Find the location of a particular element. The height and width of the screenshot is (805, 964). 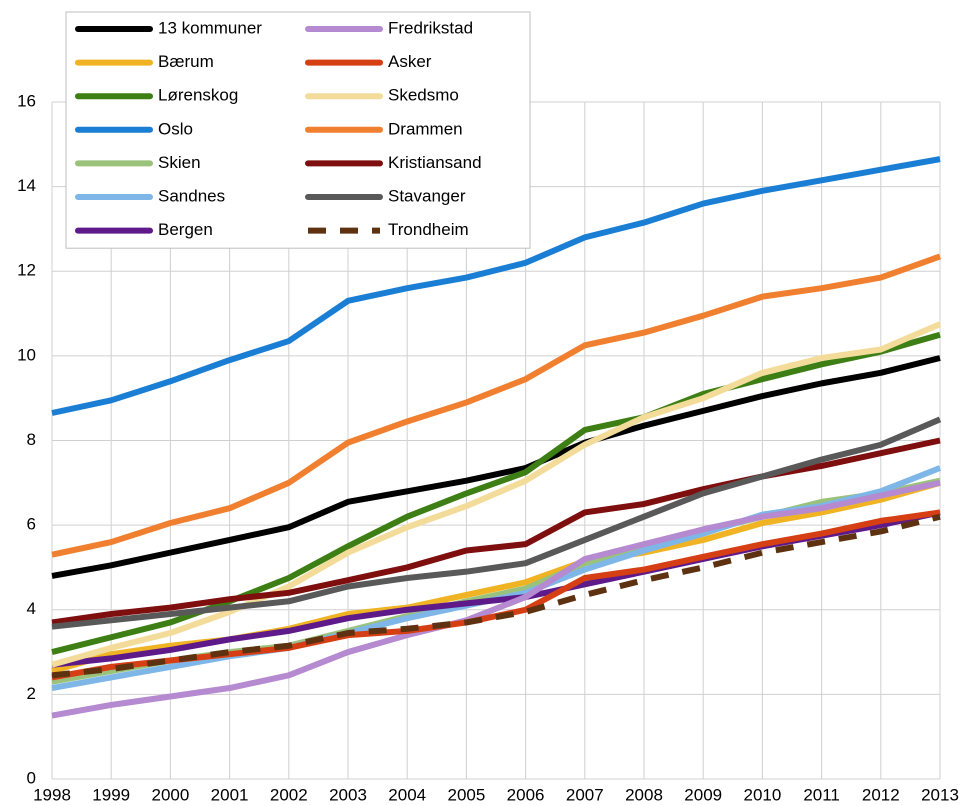

x-tick-label: 2001 is located at coordinates (230, 794).